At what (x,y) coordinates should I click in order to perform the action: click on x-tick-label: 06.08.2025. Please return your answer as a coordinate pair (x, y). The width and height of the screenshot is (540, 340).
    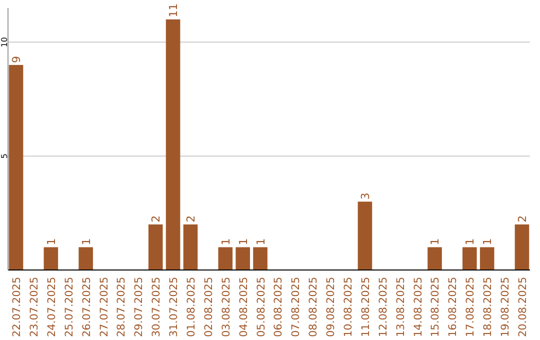
    Looking at the image, I should click on (278, 306).